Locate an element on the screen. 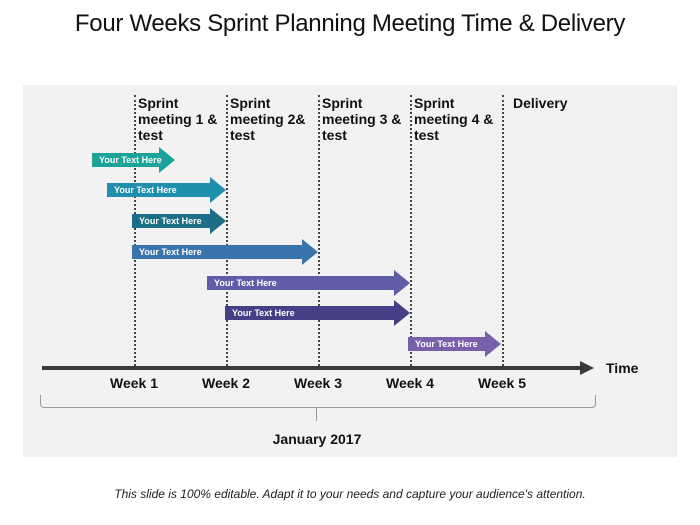  column-label: Sprint meeting 4 & test is located at coordinates (454, 119).